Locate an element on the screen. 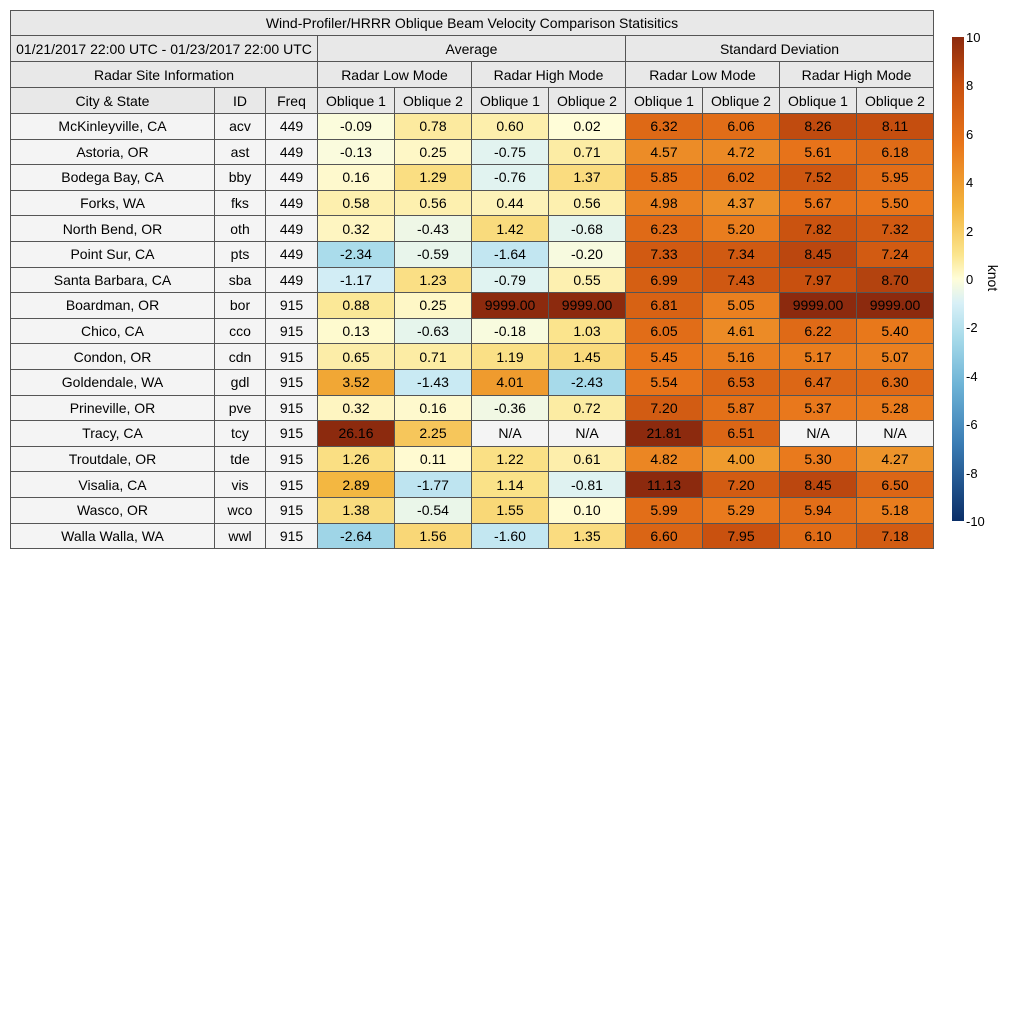 Image resolution: width=1024 pixels, height=1024 pixels. value-cell: 0.56 is located at coordinates (587, 203).